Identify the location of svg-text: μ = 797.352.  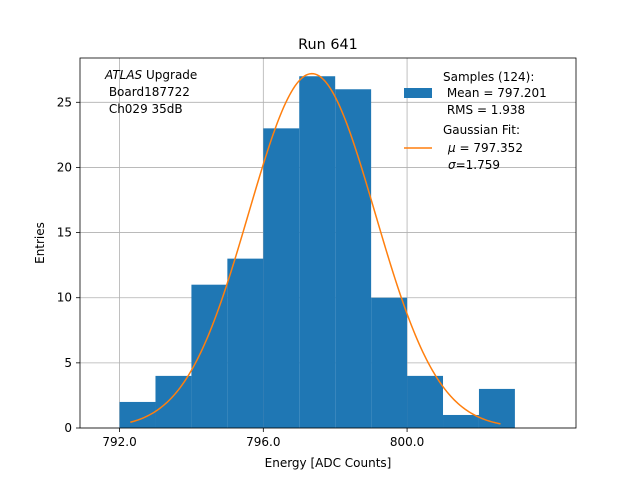
(485, 148).